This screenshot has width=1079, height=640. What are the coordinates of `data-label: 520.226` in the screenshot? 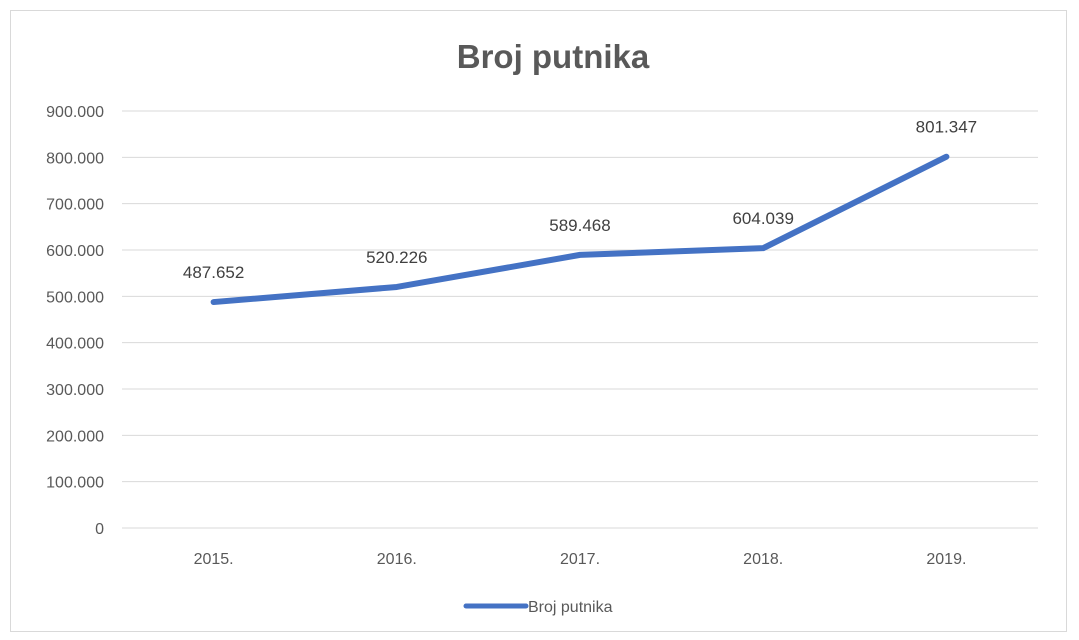 It's located at (396, 257).